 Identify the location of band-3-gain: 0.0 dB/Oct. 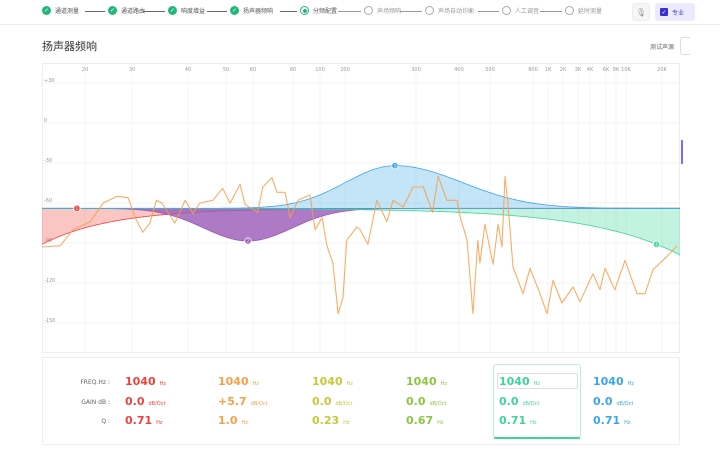
(332, 401).